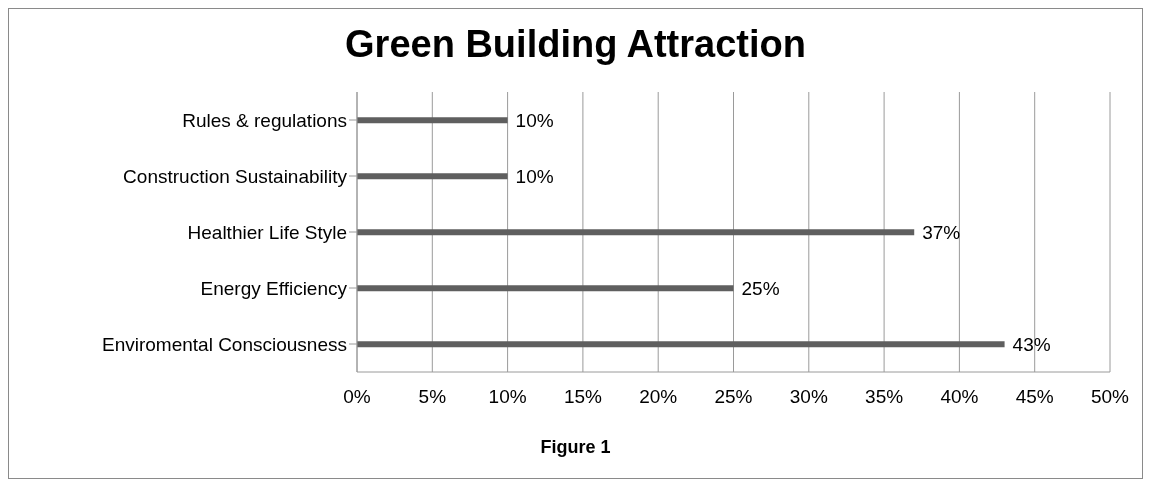 Image resolution: width=1151 pixels, height=487 pixels. Describe the element at coordinates (432, 397) in the screenshot. I see `x-tick-label: 5%` at that location.